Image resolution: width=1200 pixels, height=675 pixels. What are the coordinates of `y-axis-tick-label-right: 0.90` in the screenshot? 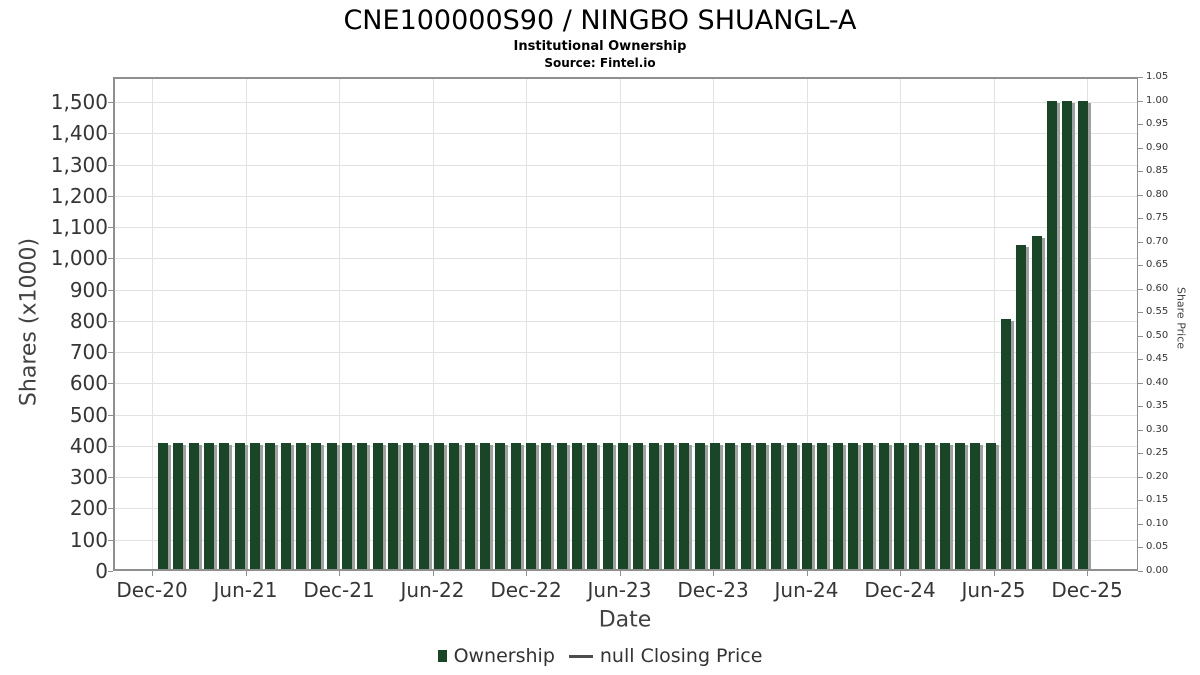 It's located at (1157, 147).